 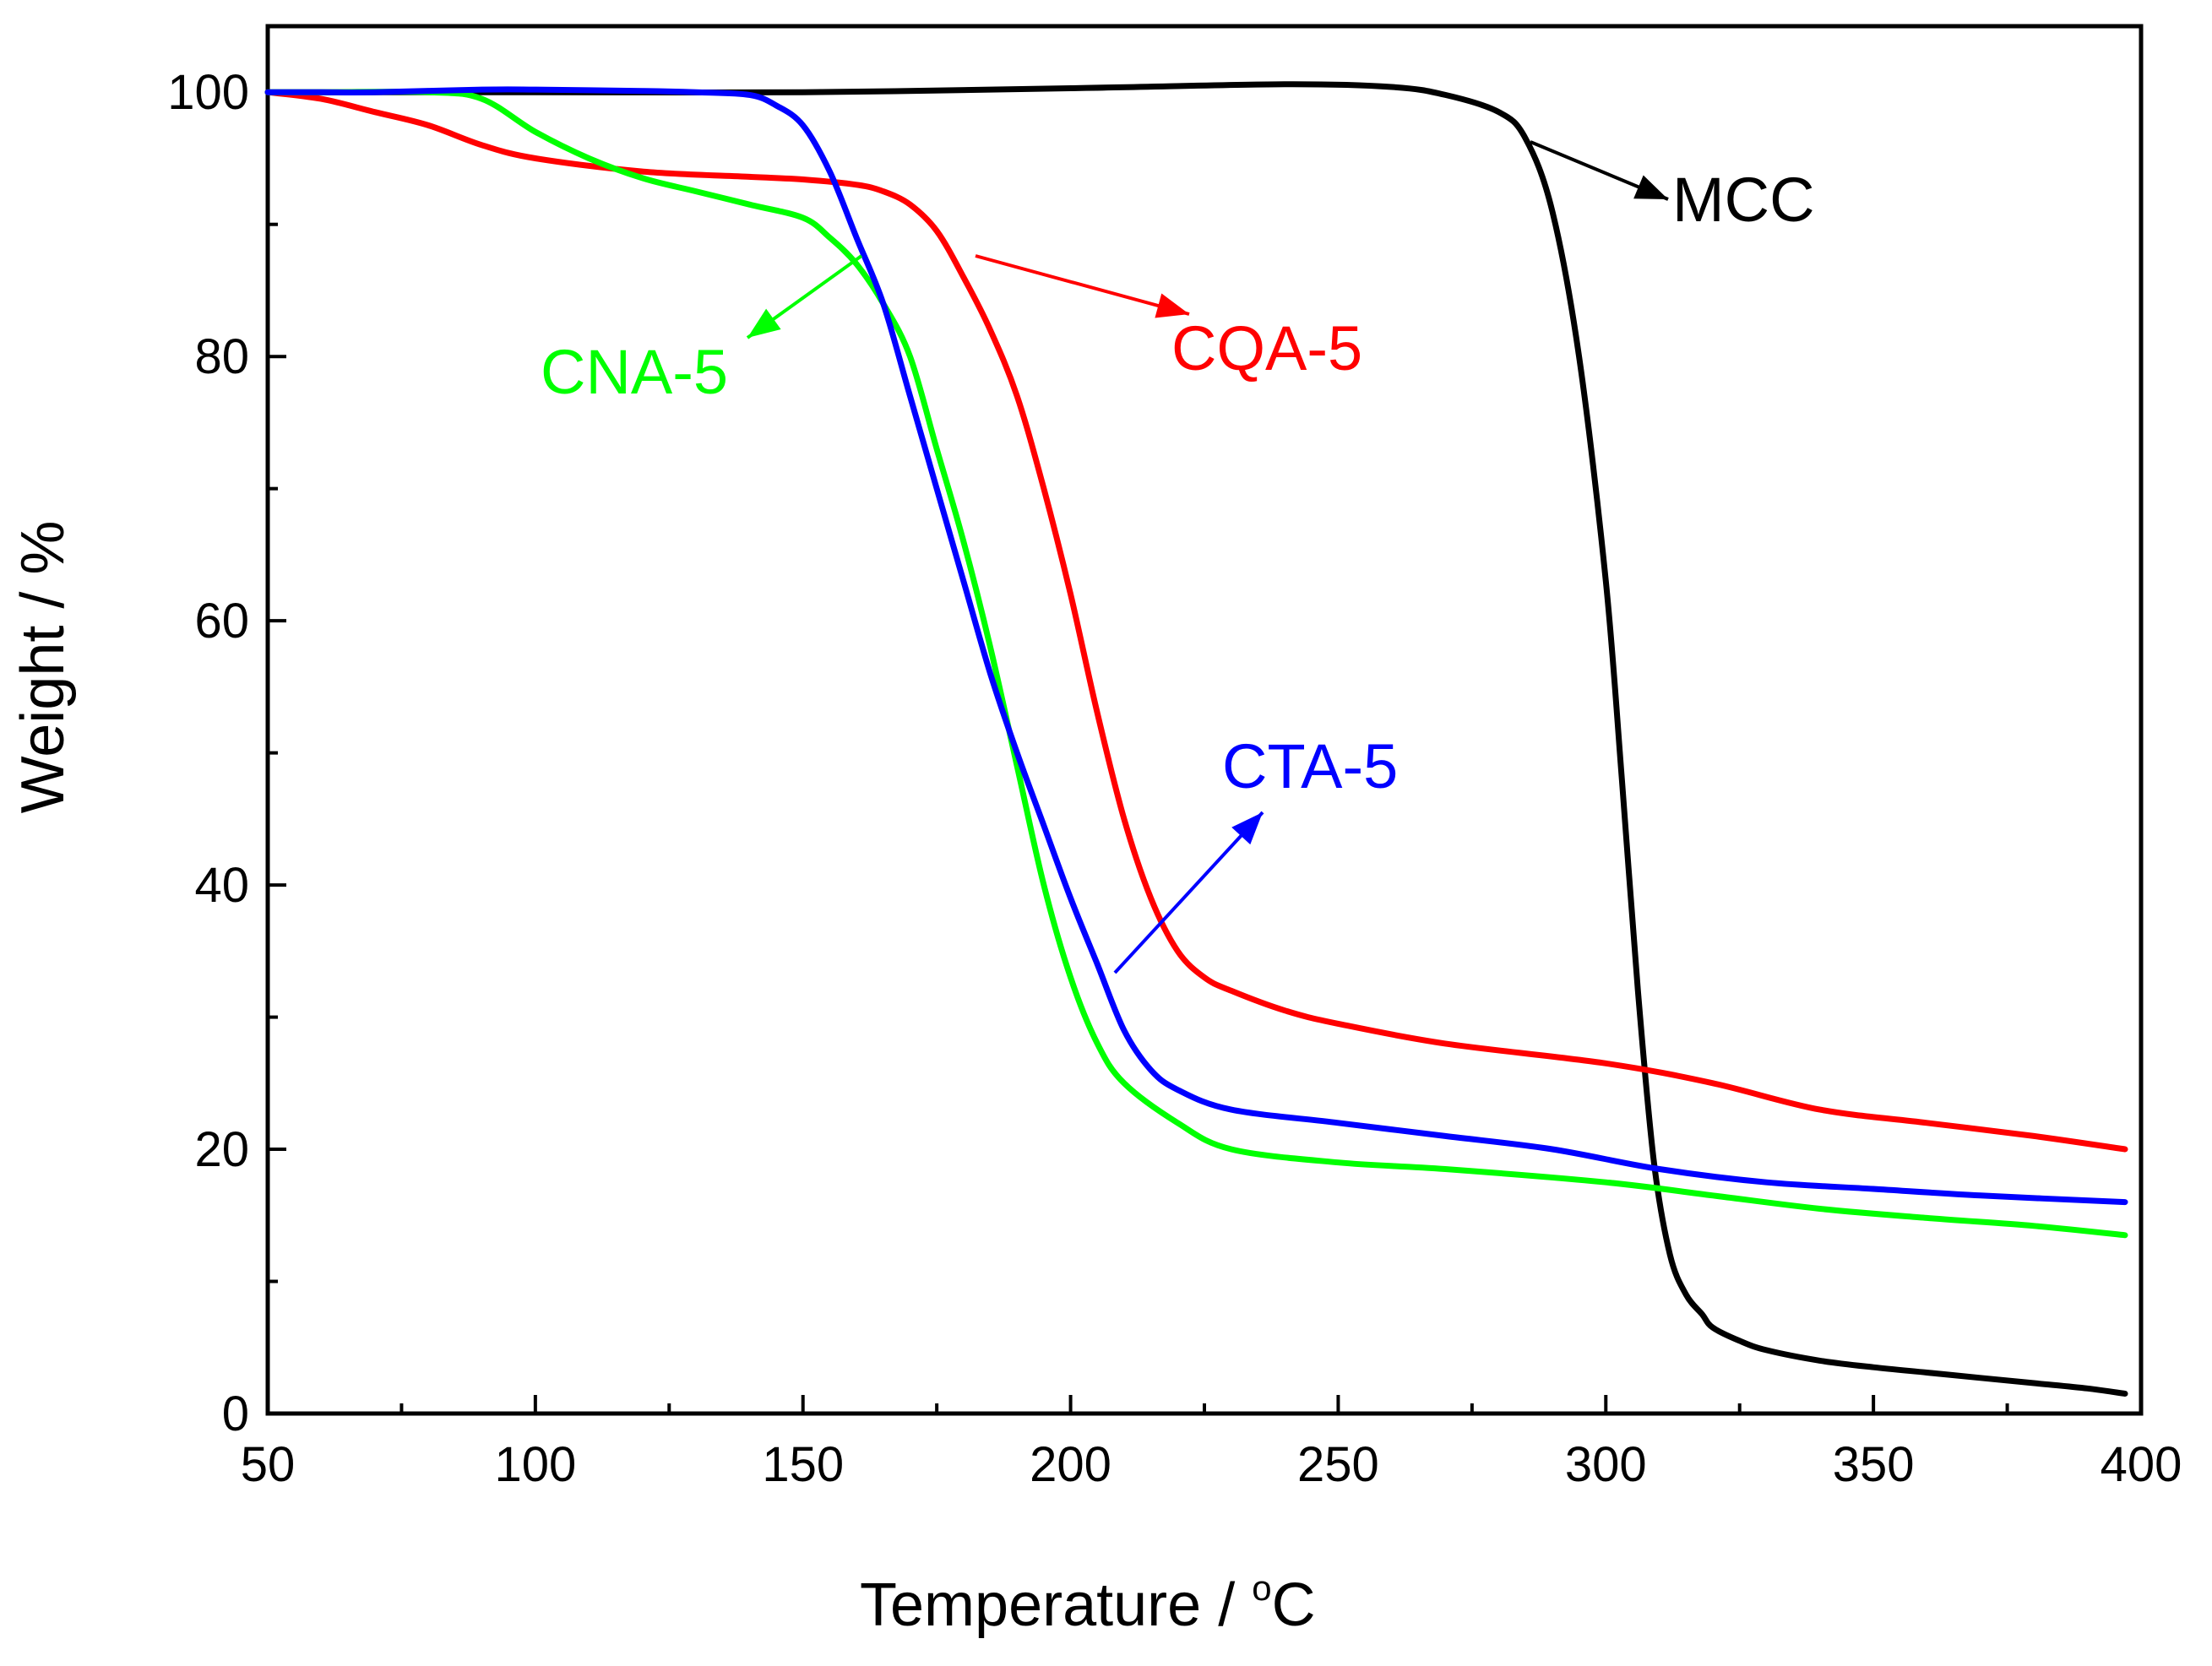 I want to click on x-tick-label: 300, so click(x=1606, y=1465).